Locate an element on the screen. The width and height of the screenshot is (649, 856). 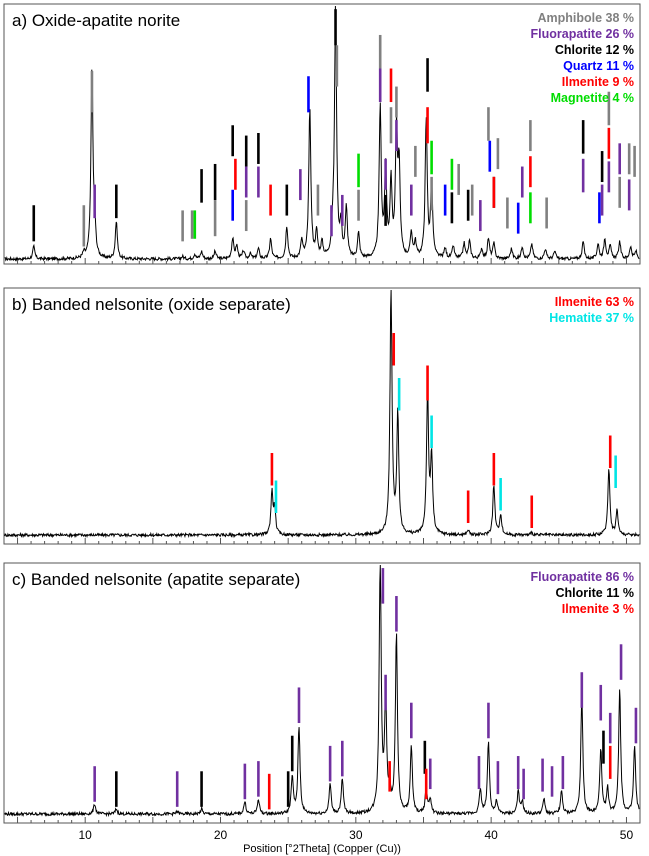
legend-amphibole: Amphibole 38 % is located at coordinates (585, 18).